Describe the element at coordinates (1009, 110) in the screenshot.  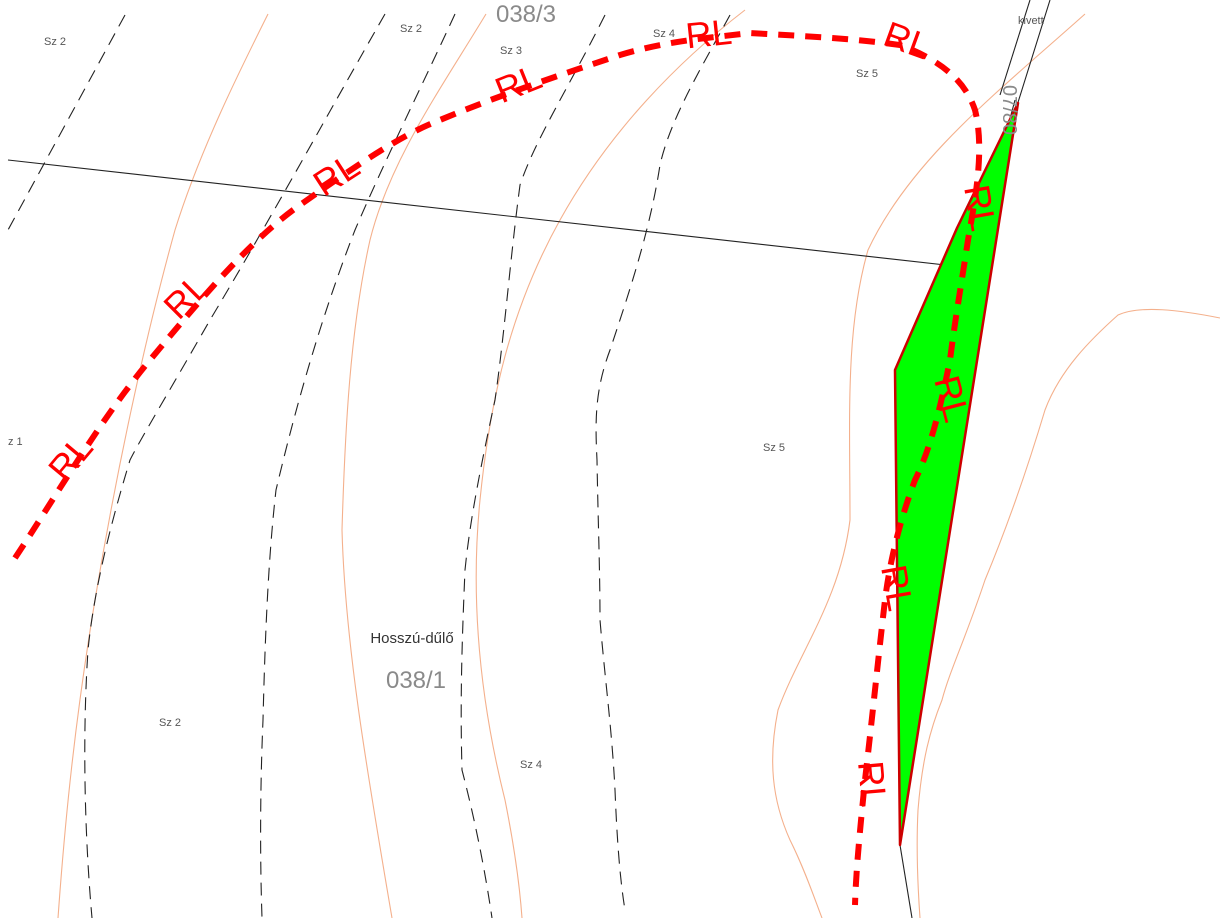
I see `parcel-number-vertical: 07/80` at that location.